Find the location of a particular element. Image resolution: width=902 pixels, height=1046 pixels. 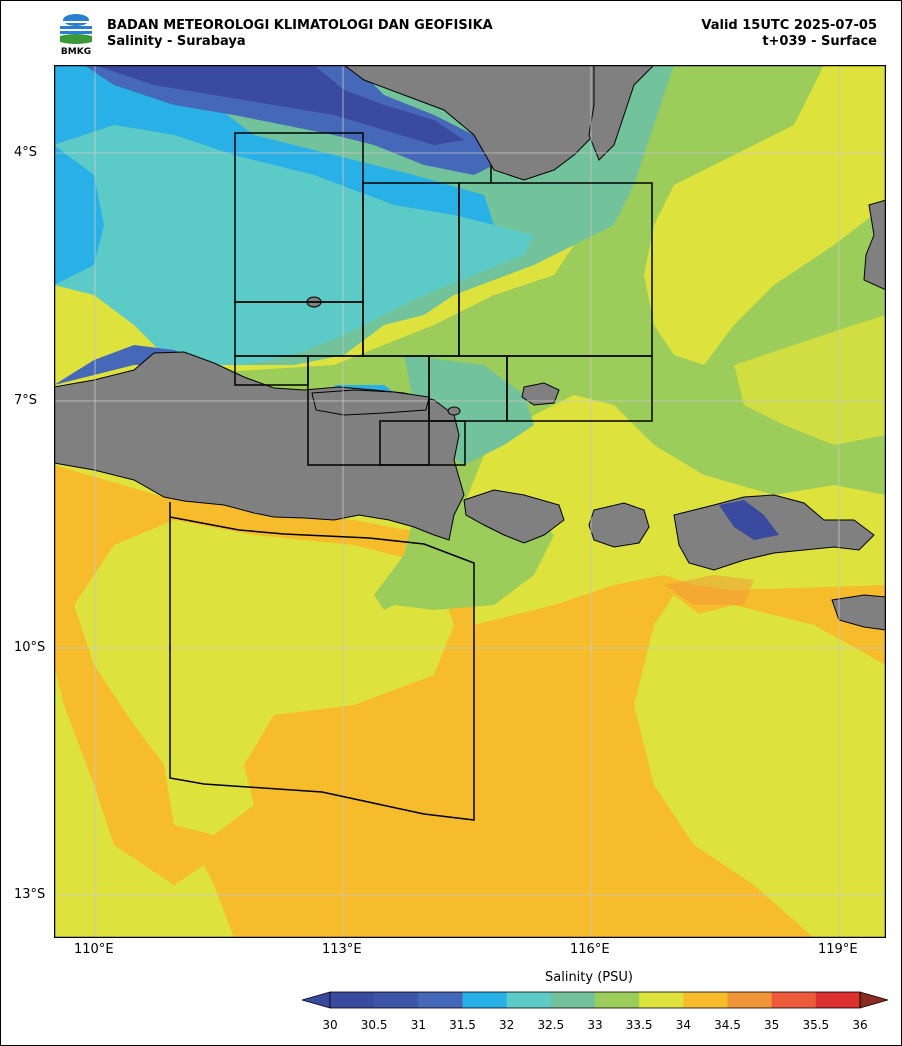

colorbar-tick-label: 31.5 is located at coordinates (462, 1025).